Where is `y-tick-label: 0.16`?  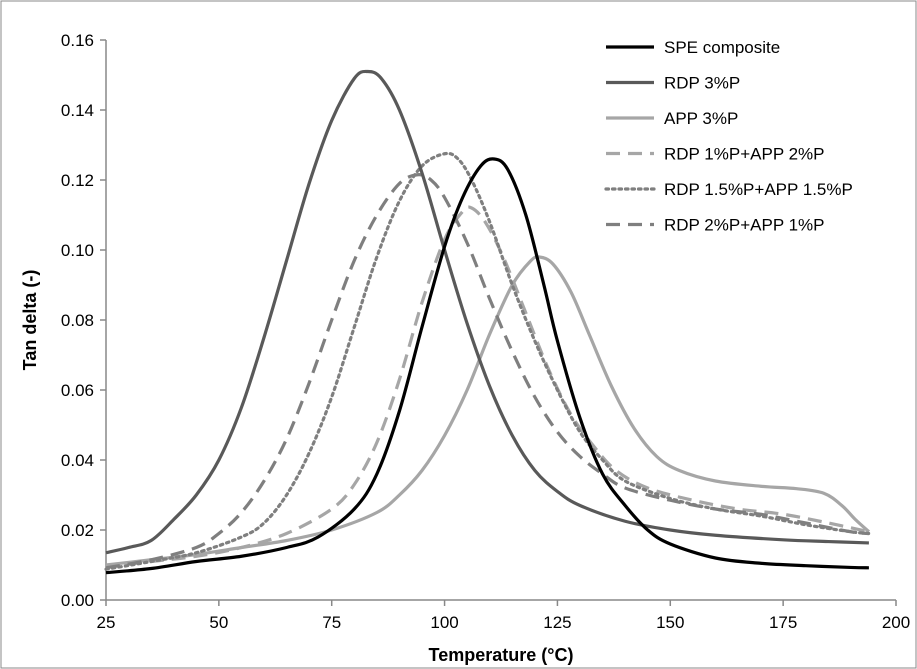
y-tick-label: 0.16 is located at coordinates (77, 40).